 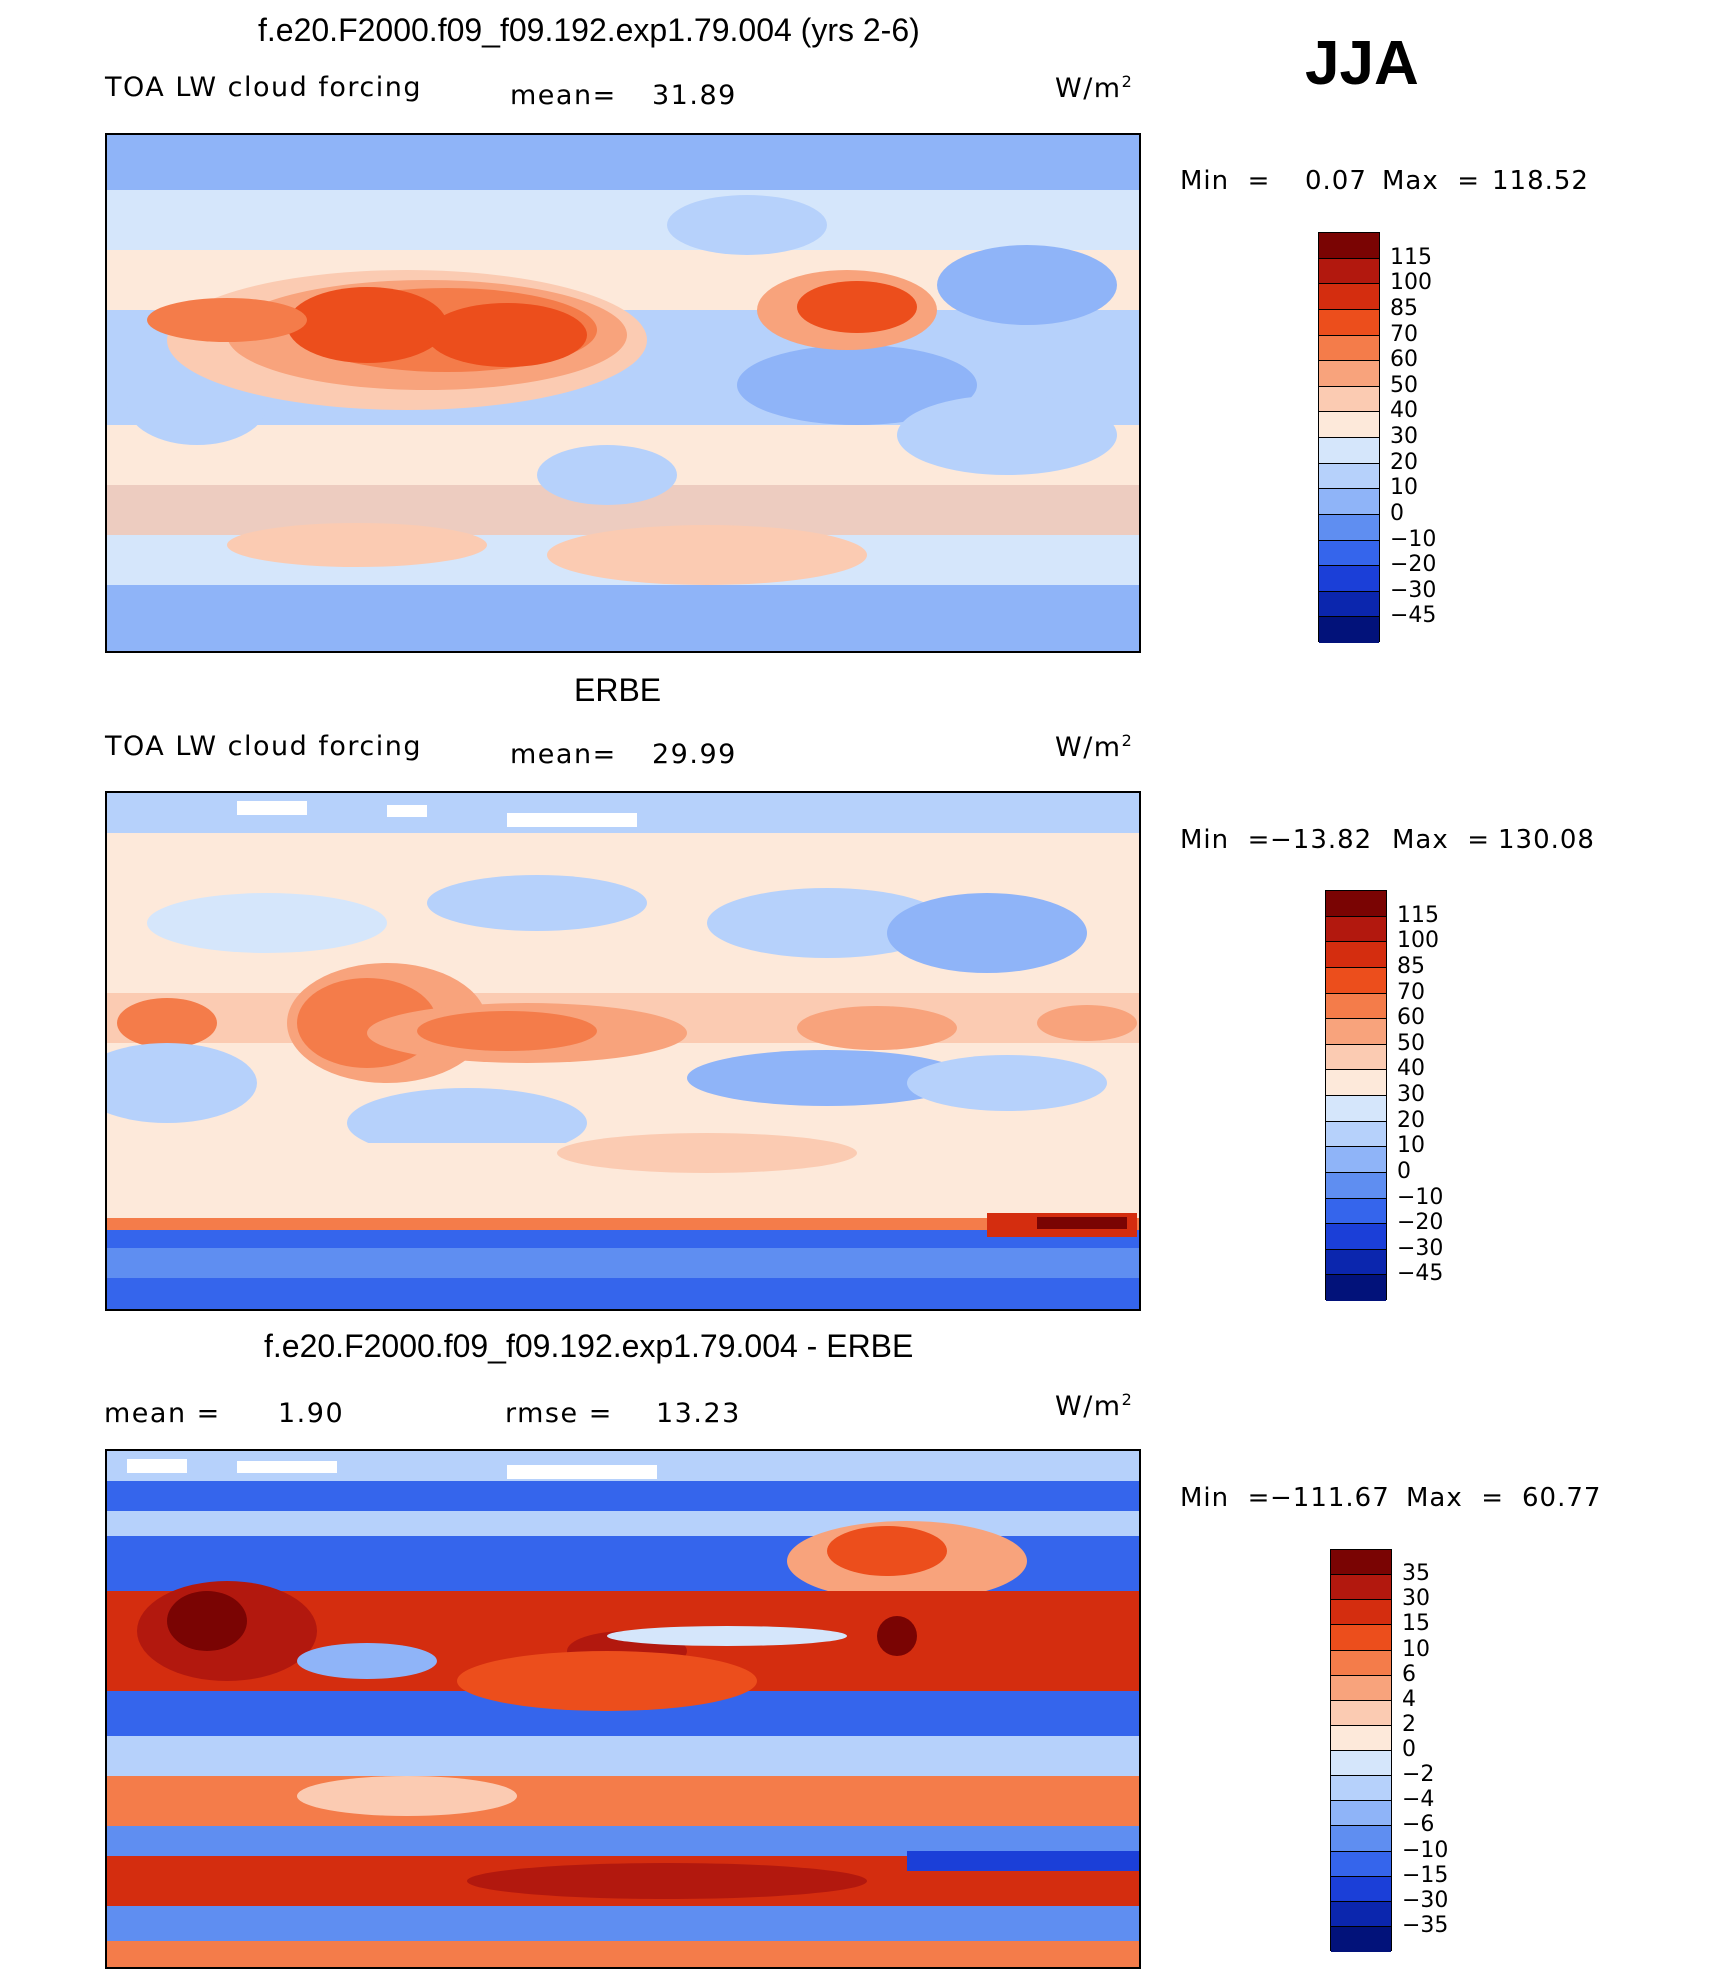 What do you see at coordinates (1362, 63) in the screenshot?
I see `season-label: JJA` at bounding box center [1362, 63].